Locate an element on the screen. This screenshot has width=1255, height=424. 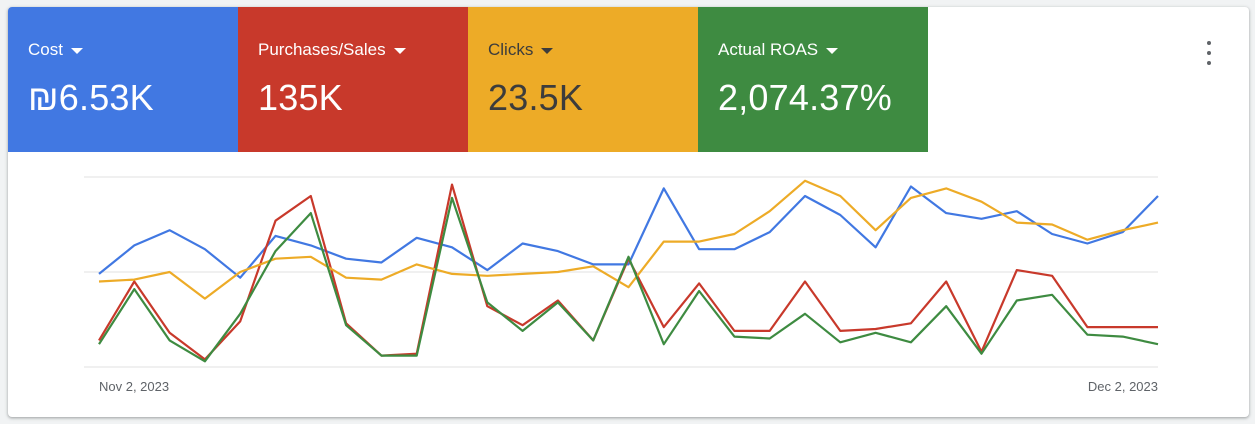
metric-tile-roas: Actual ROAS 2,074.37% is located at coordinates (813, 79).